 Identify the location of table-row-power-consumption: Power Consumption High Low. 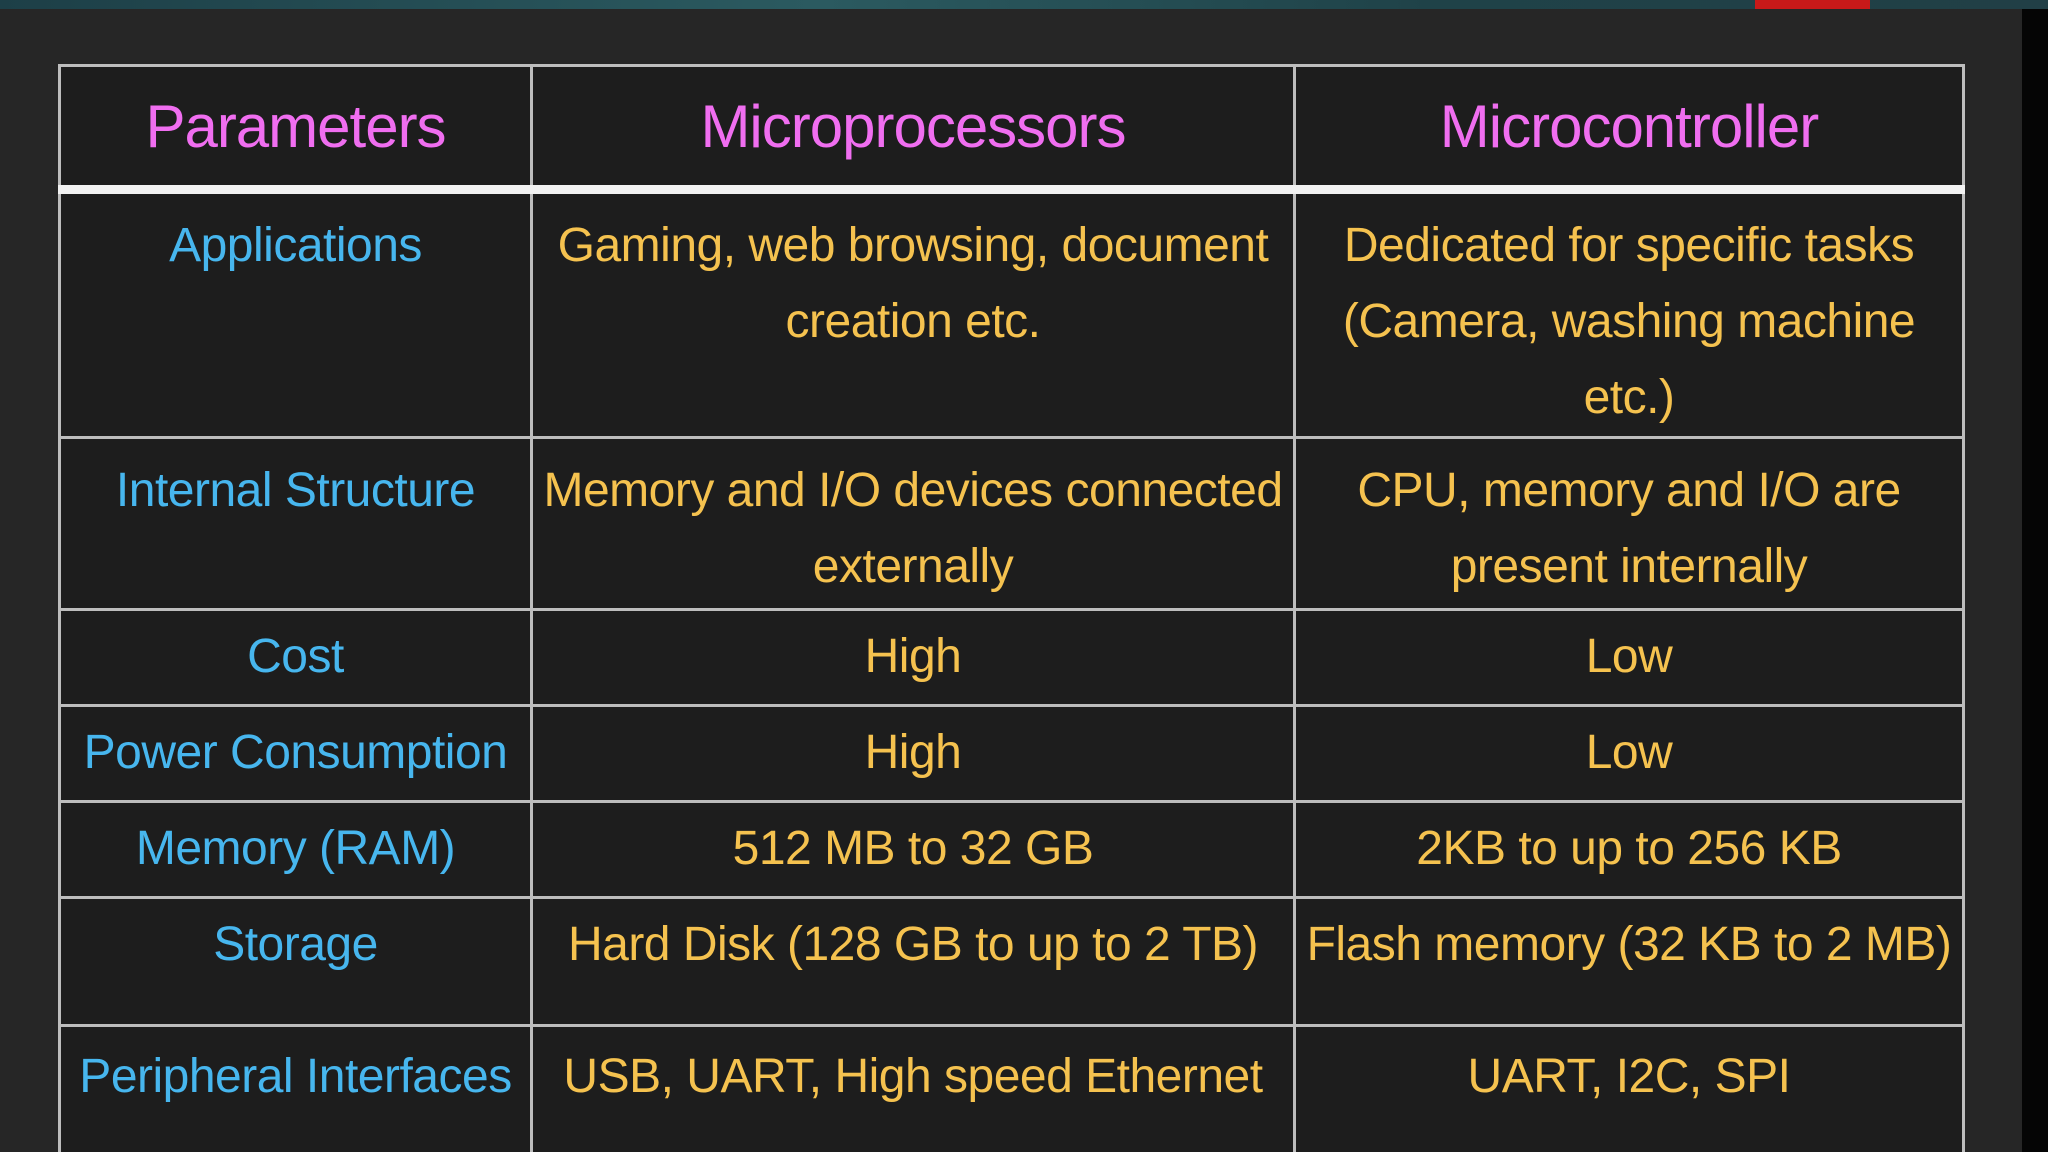
(1011, 753).